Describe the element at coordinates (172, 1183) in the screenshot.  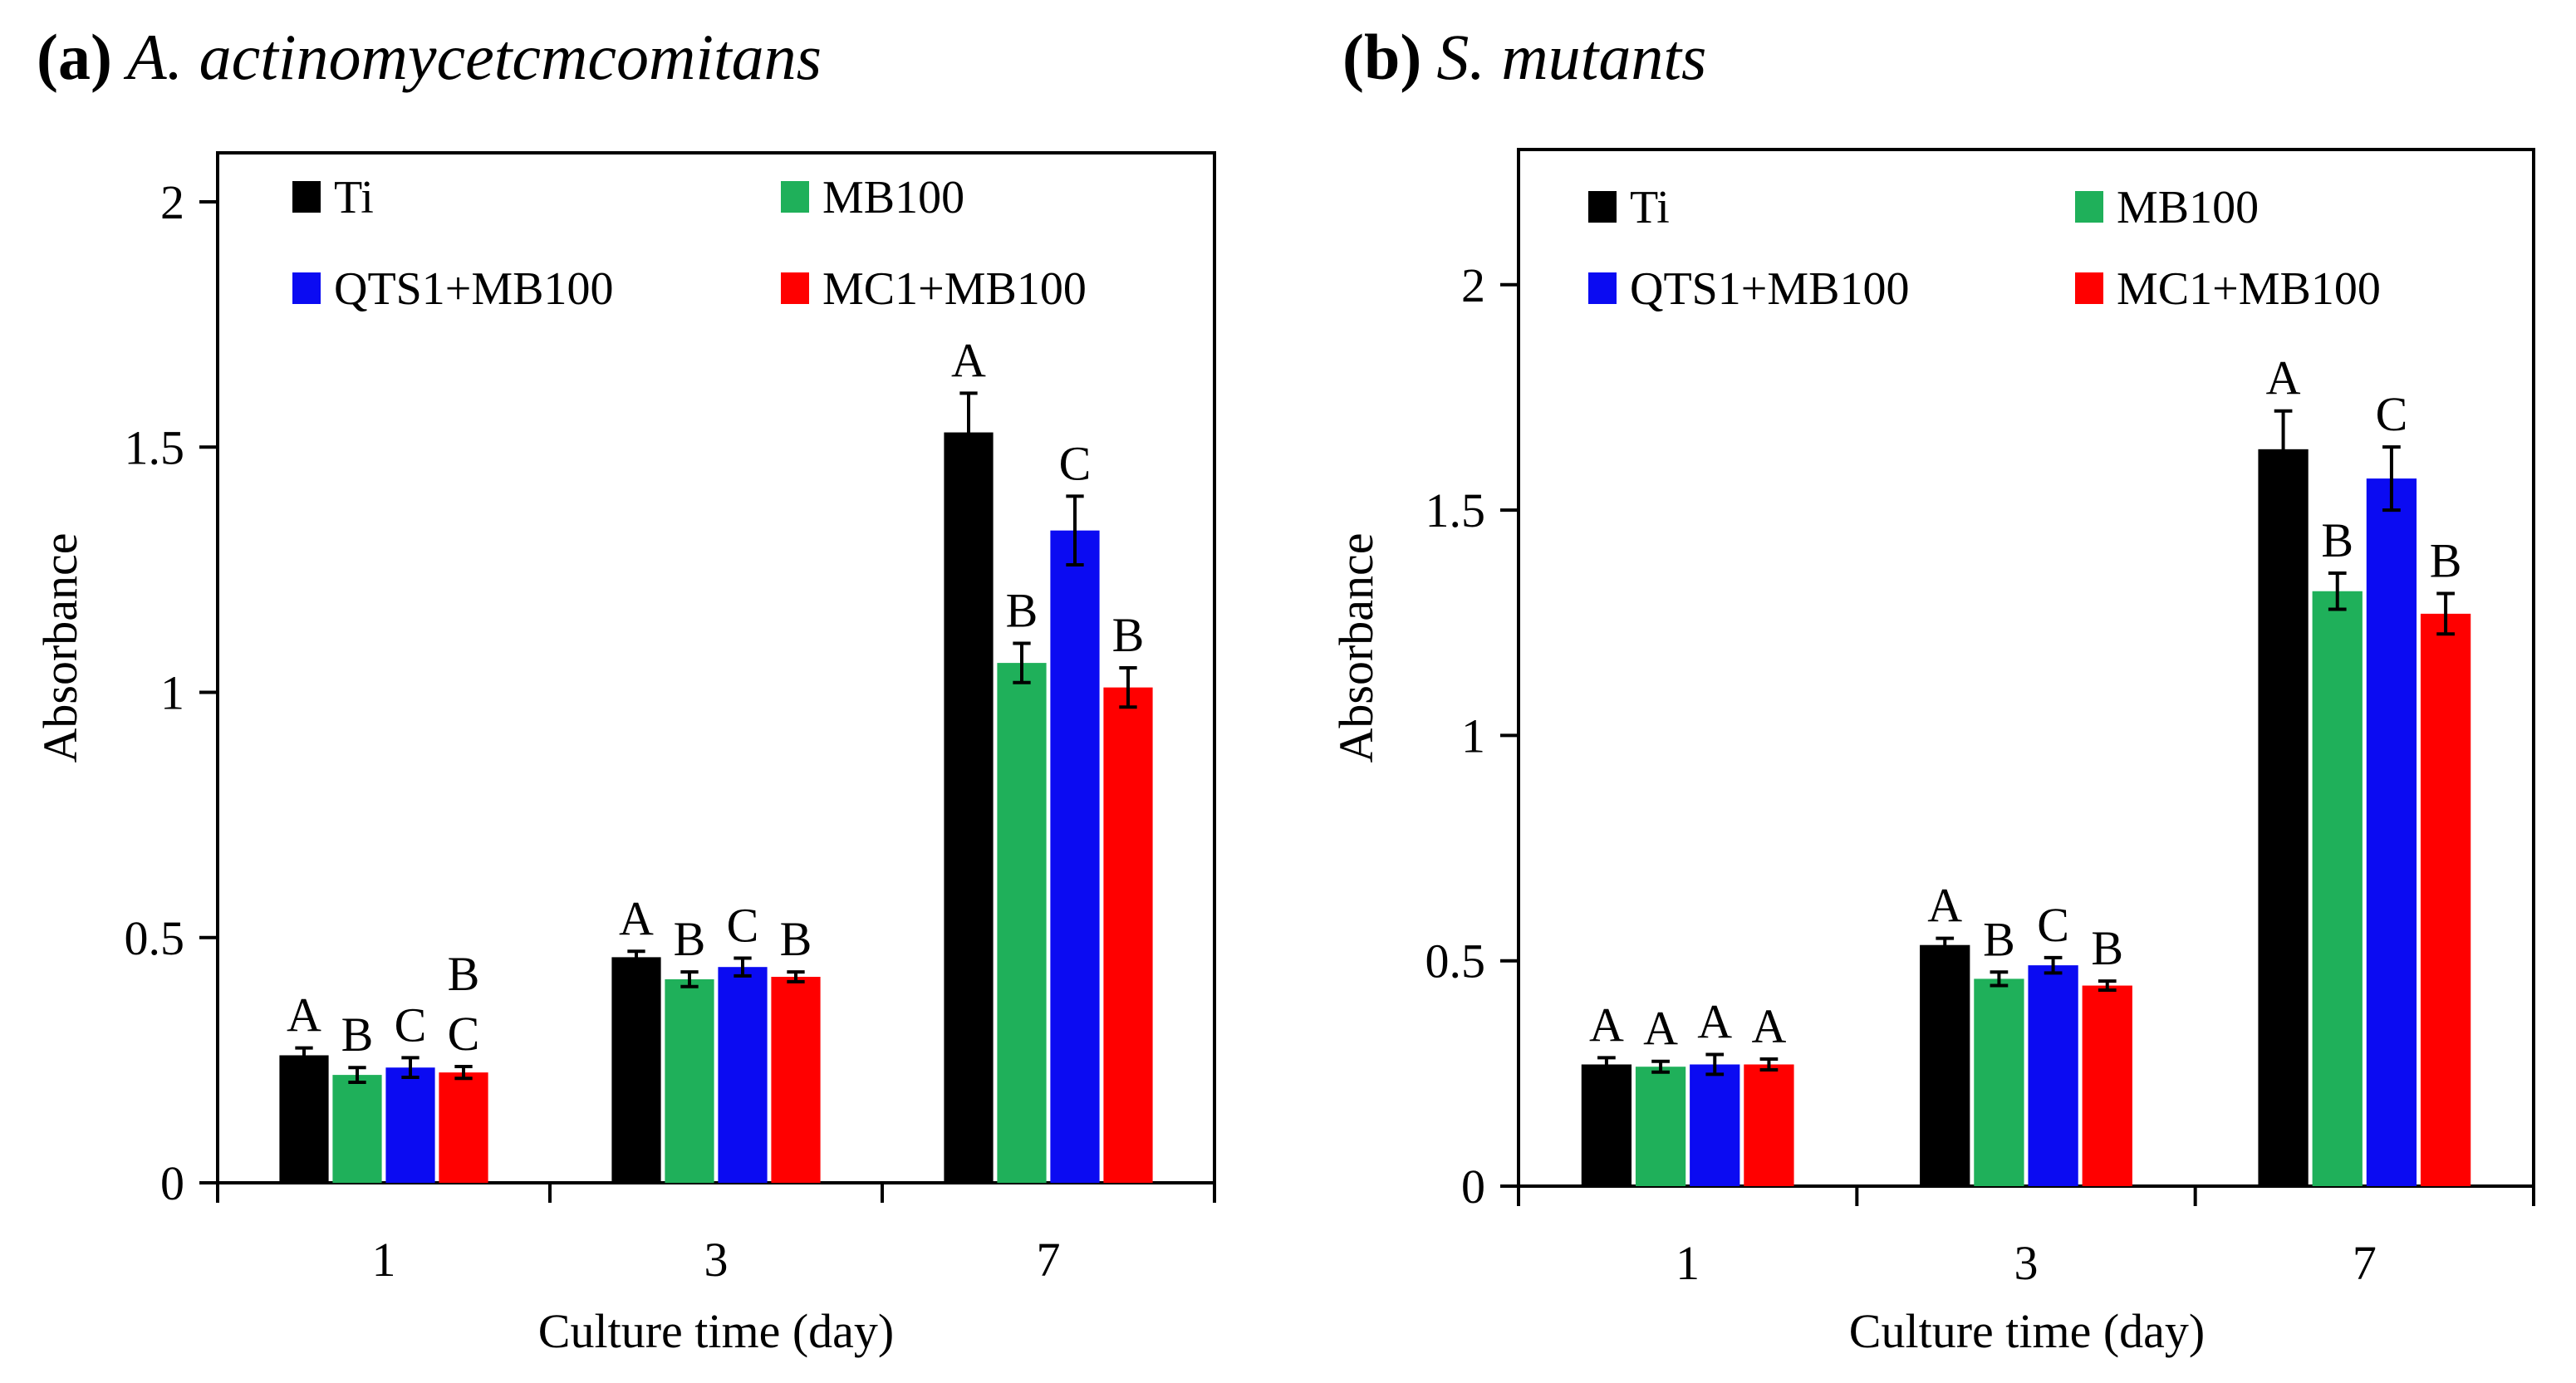
I see `panel-a-y-tick-label: 0` at that location.